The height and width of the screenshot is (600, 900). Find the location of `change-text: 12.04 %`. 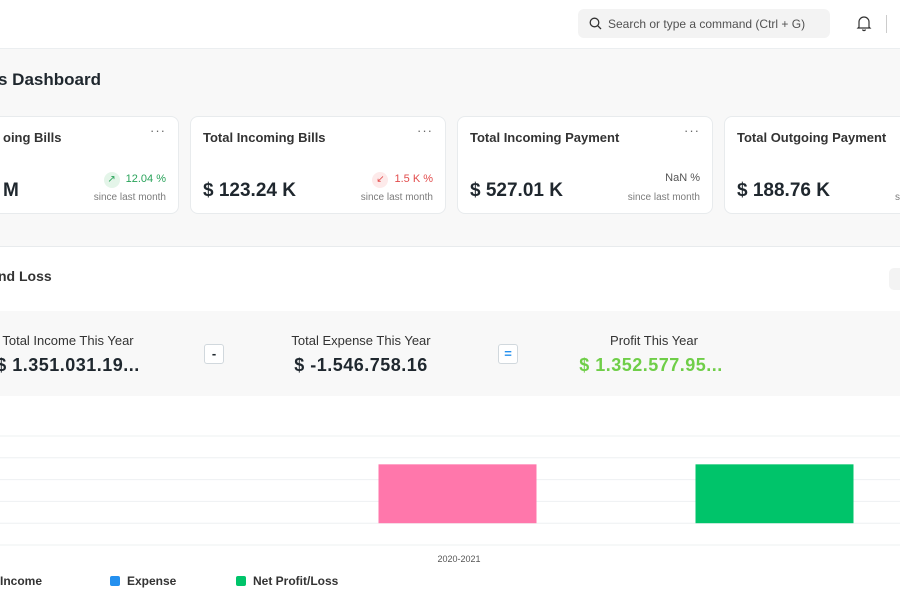

change-text: 12.04 % is located at coordinates (145, 179).